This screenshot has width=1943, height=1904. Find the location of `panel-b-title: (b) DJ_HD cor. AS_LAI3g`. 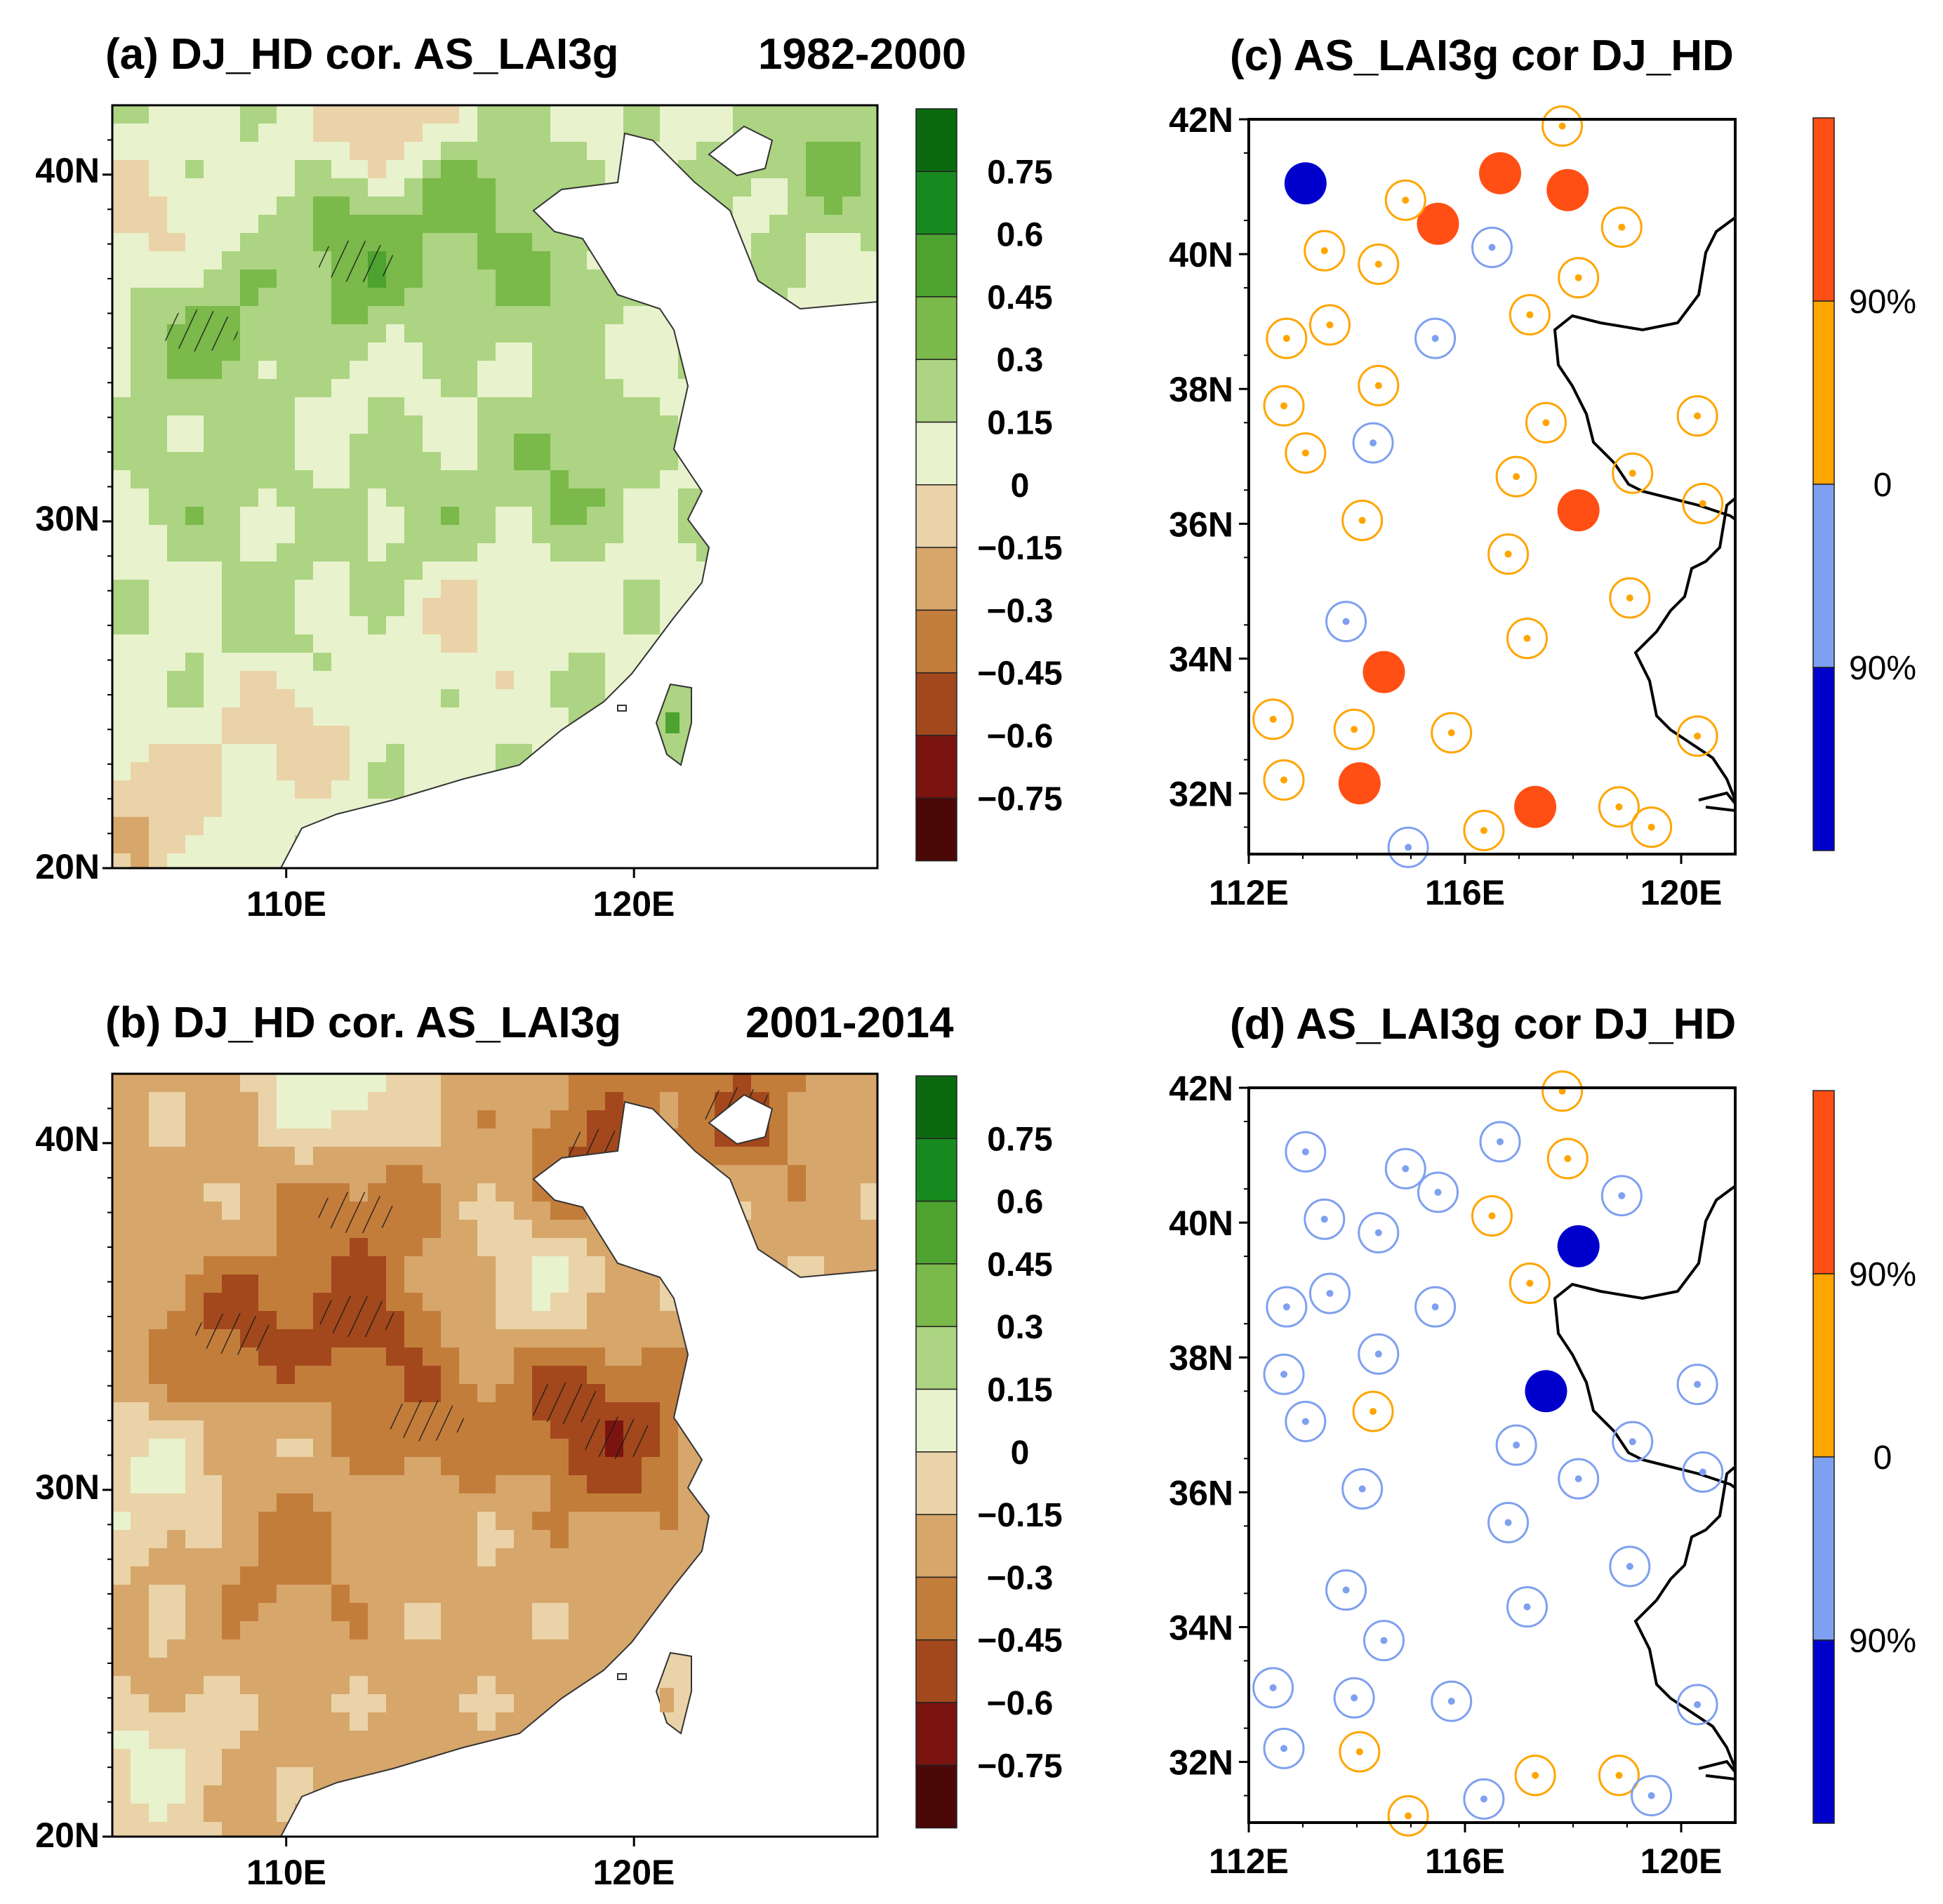

panel-b-title: (b) DJ_HD cor. AS_LAI3g is located at coordinates (363, 1023).